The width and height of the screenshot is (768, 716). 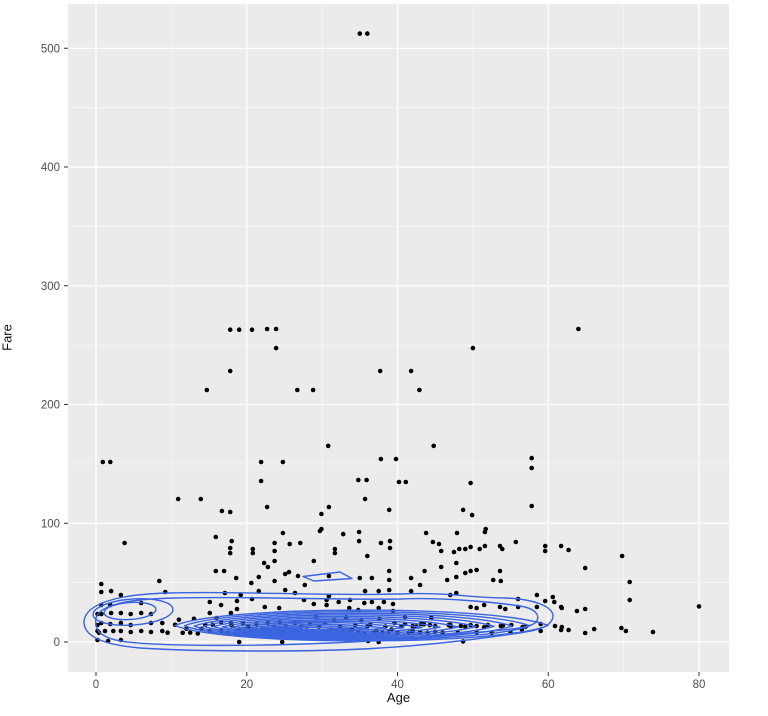 What do you see at coordinates (7, 337) in the screenshot?
I see `y-axis-title: Fare` at bounding box center [7, 337].